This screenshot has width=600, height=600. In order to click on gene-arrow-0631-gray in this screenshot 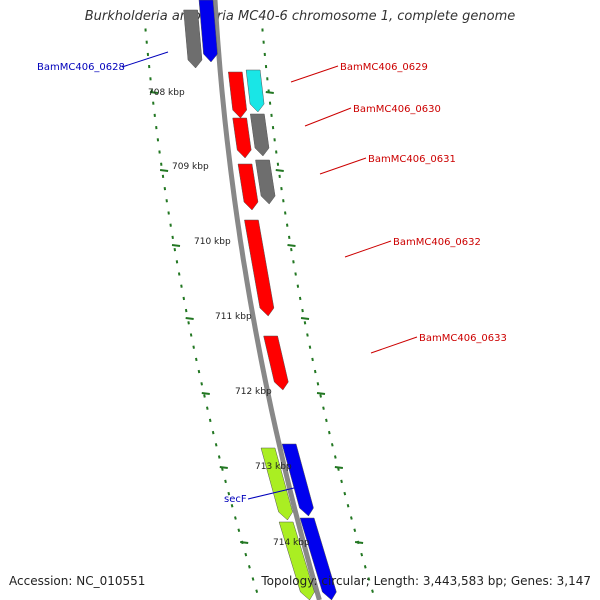, I will do `click(265, 182)`.